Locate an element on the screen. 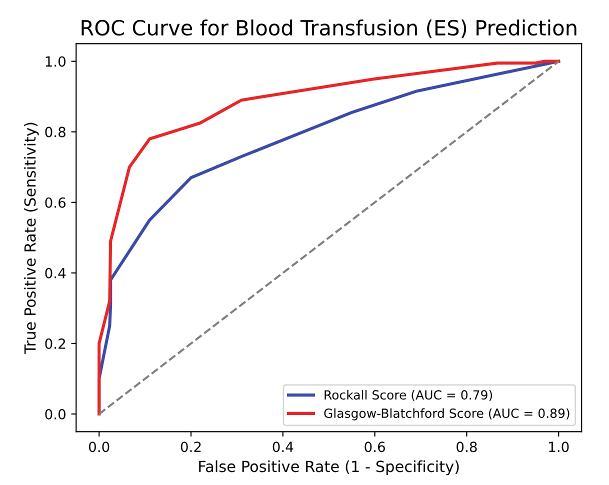  x-tick-label: 0.8 is located at coordinates (466, 447).